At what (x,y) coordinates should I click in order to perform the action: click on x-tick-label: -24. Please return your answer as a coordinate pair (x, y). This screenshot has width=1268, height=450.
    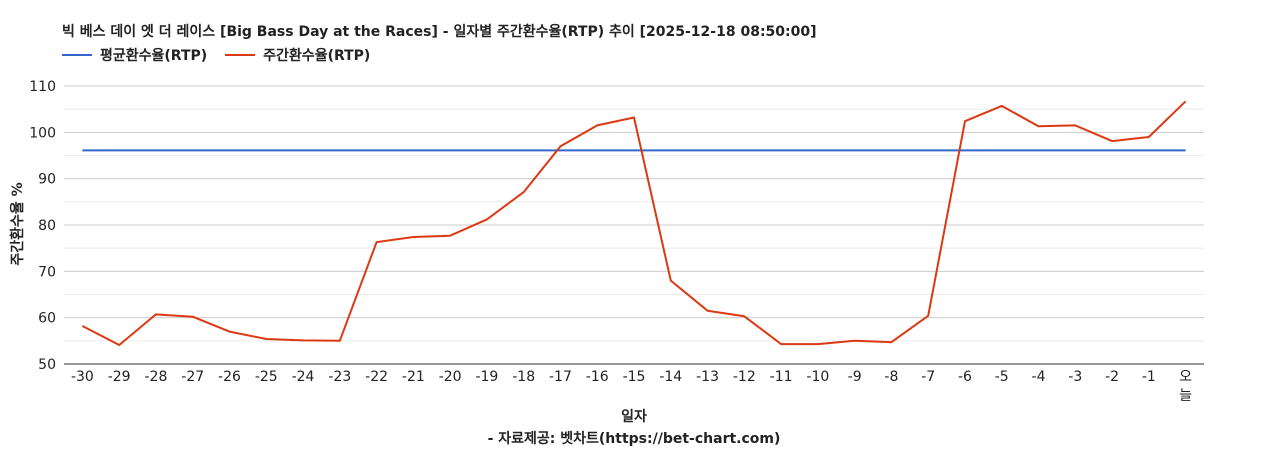
    Looking at the image, I should click on (303, 377).